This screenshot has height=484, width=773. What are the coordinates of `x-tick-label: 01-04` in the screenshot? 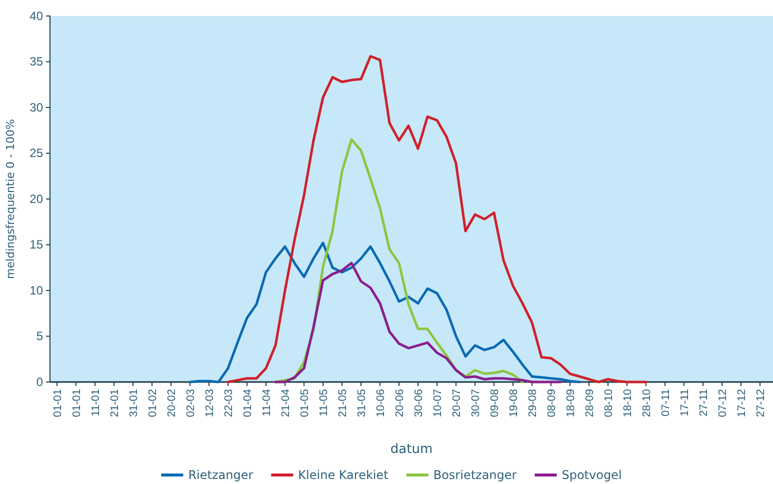 It's located at (248, 403).